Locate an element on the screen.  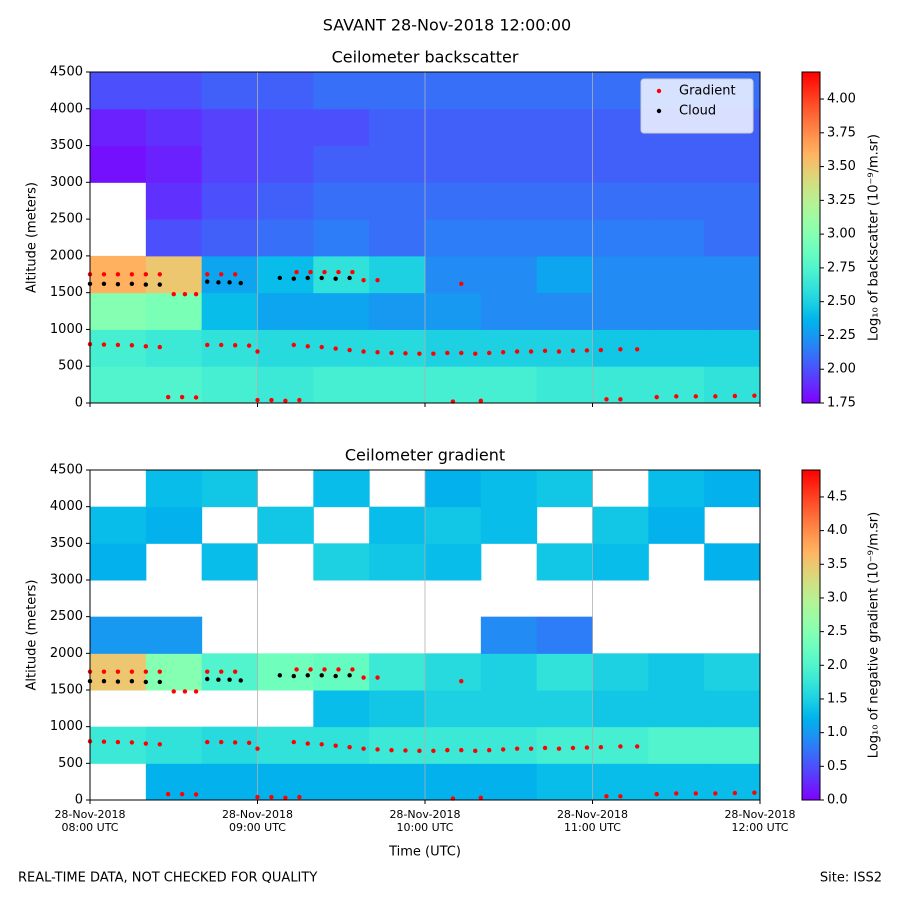
colorbar-tick-label: 2.25 is located at coordinates (841, 335).